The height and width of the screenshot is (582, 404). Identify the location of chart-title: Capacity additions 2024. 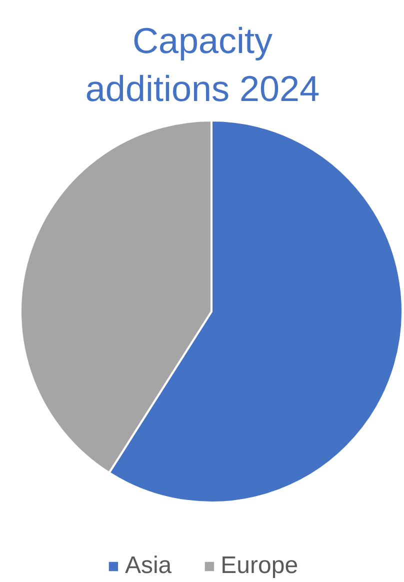
(202, 64).